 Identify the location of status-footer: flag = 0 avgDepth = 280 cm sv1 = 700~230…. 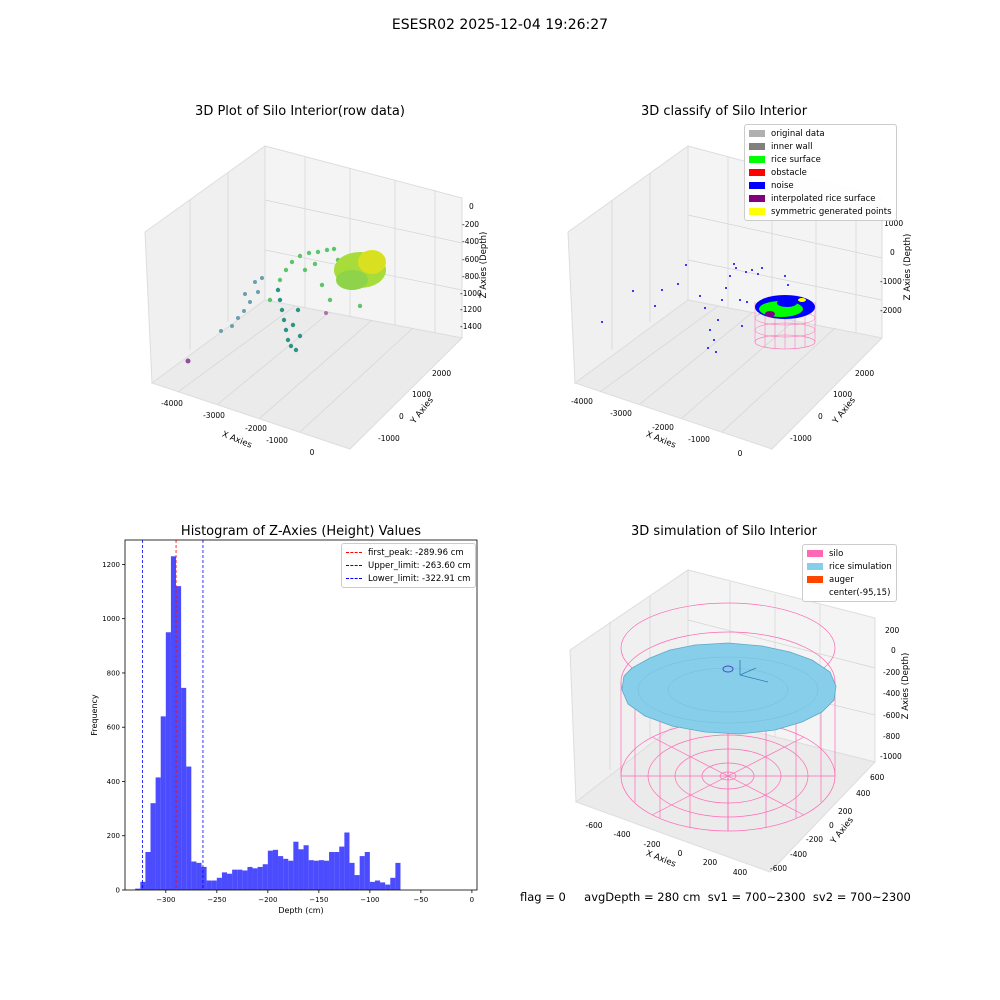
(715, 897).